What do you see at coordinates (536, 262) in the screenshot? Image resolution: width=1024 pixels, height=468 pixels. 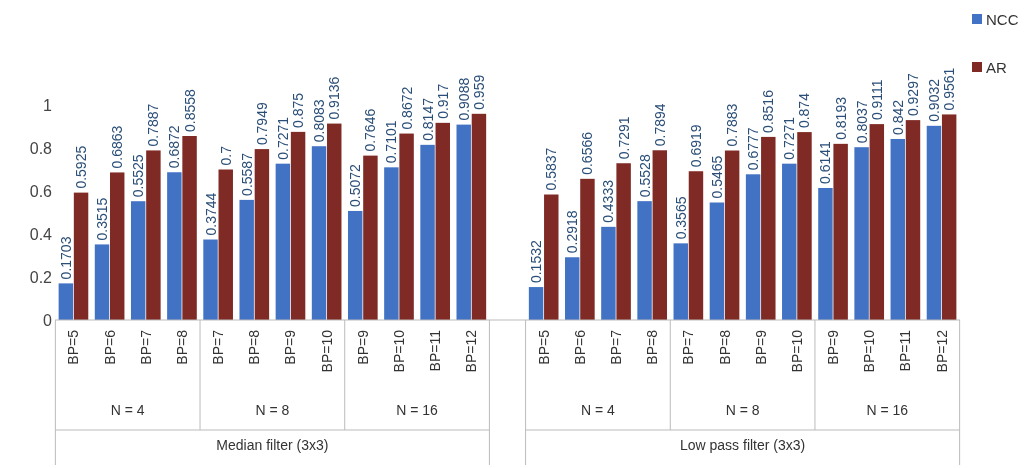 I see `data-label: 0.1532` at bounding box center [536, 262].